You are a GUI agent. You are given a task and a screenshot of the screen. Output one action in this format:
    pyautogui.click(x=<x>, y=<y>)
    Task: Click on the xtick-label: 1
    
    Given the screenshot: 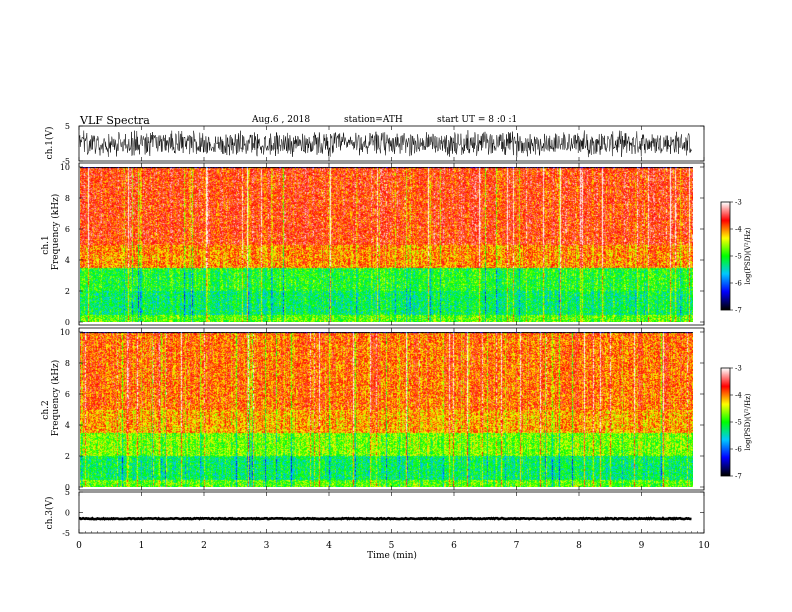 What is the action you would take?
    pyautogui.click(x=142, y=546)
    